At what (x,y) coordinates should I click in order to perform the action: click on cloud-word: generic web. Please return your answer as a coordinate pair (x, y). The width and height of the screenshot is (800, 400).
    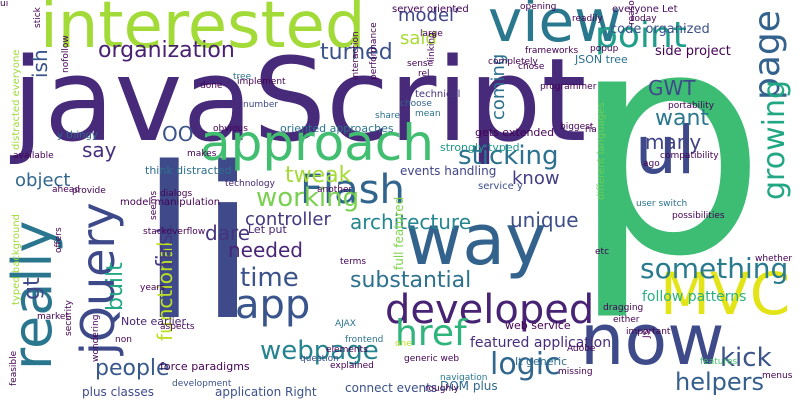
    Looking at the image, I should click on (432, 359).